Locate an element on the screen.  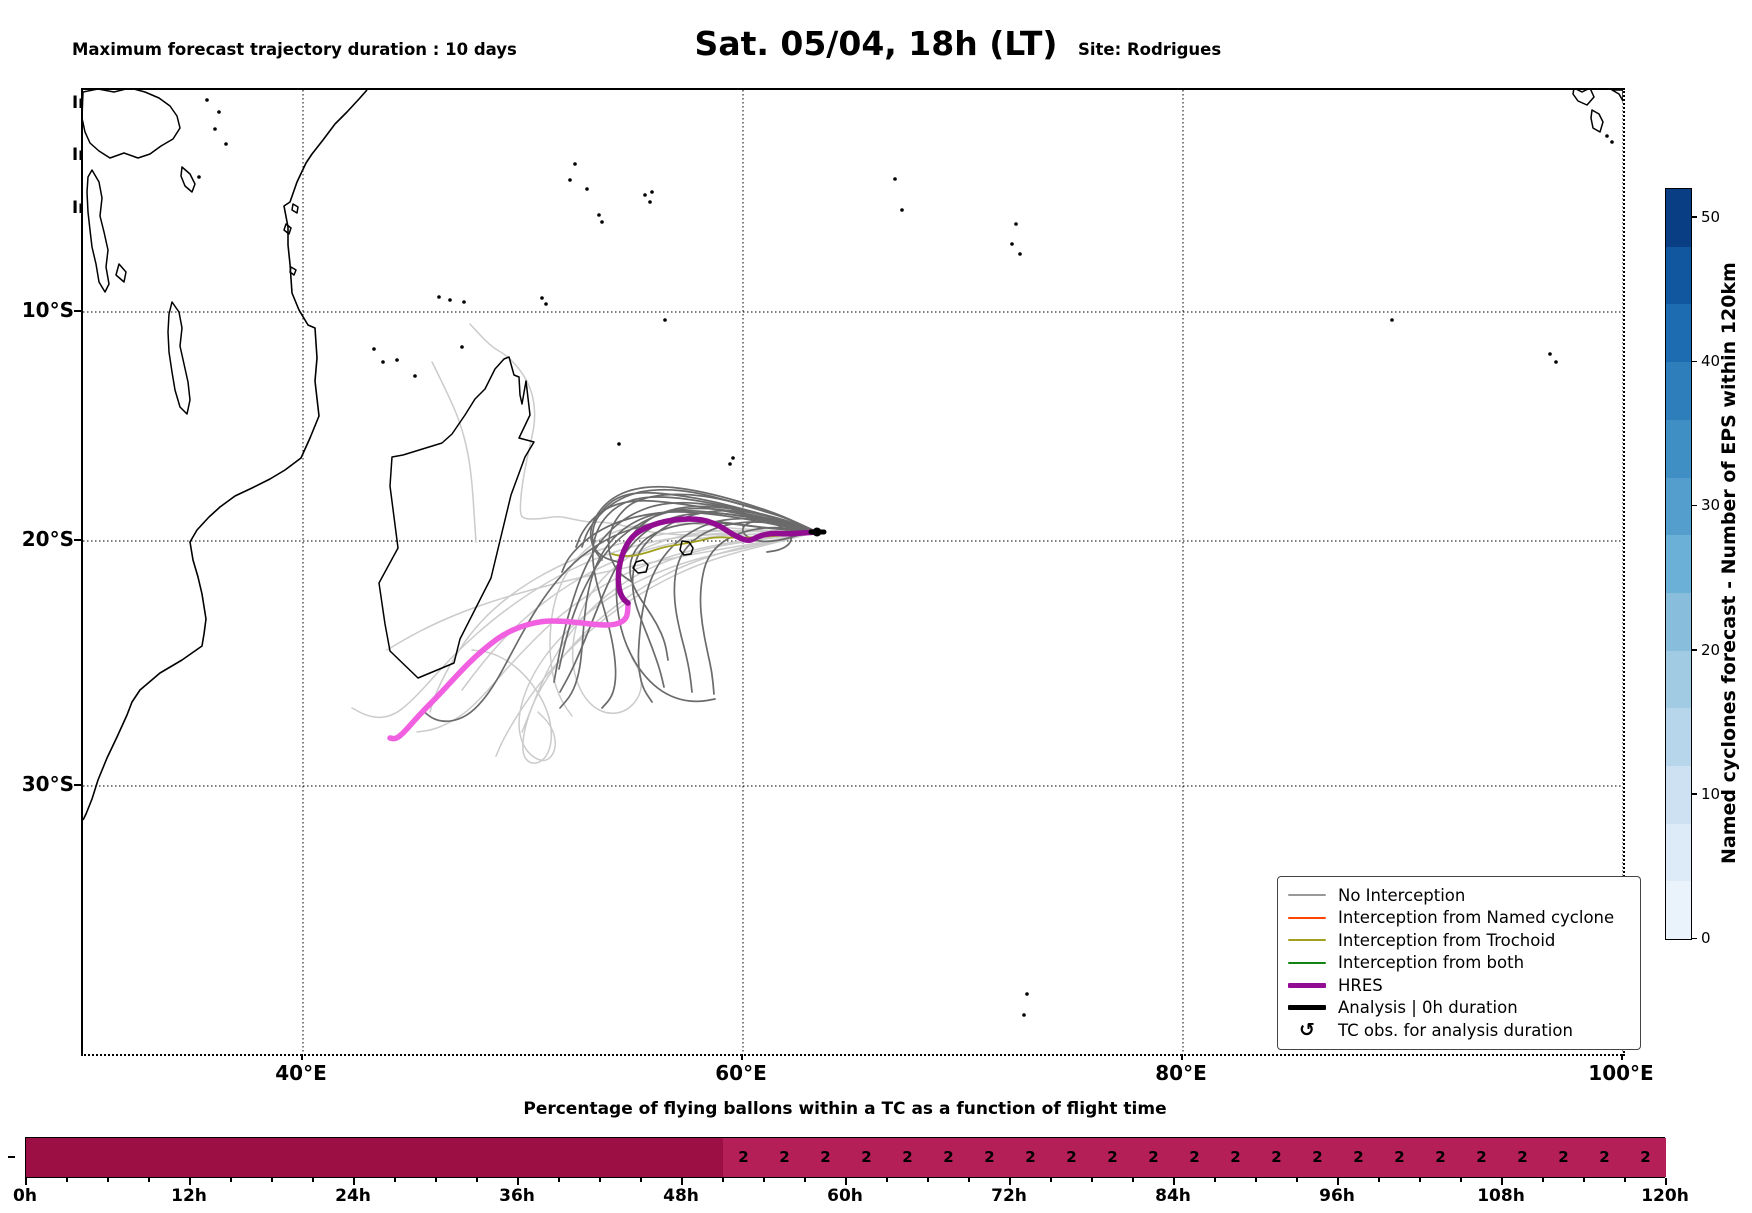
legend-label: HRES is located at coordinates (1360, 985).